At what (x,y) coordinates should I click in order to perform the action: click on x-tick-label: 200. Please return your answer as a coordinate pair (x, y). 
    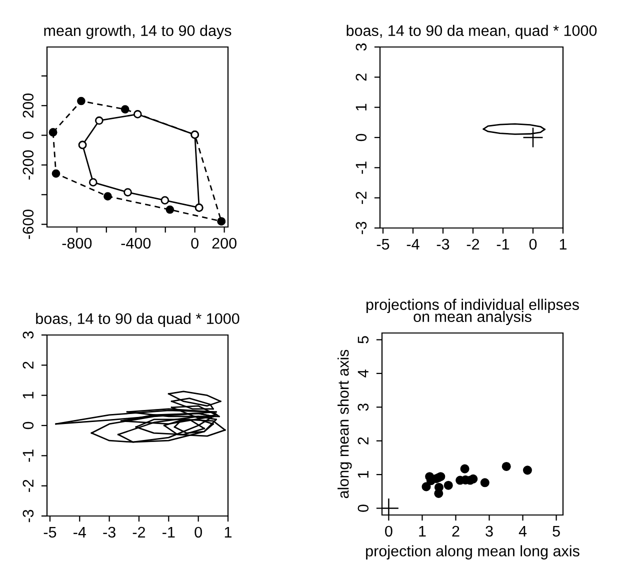
    Looking at the image, I should click on (224, 243).